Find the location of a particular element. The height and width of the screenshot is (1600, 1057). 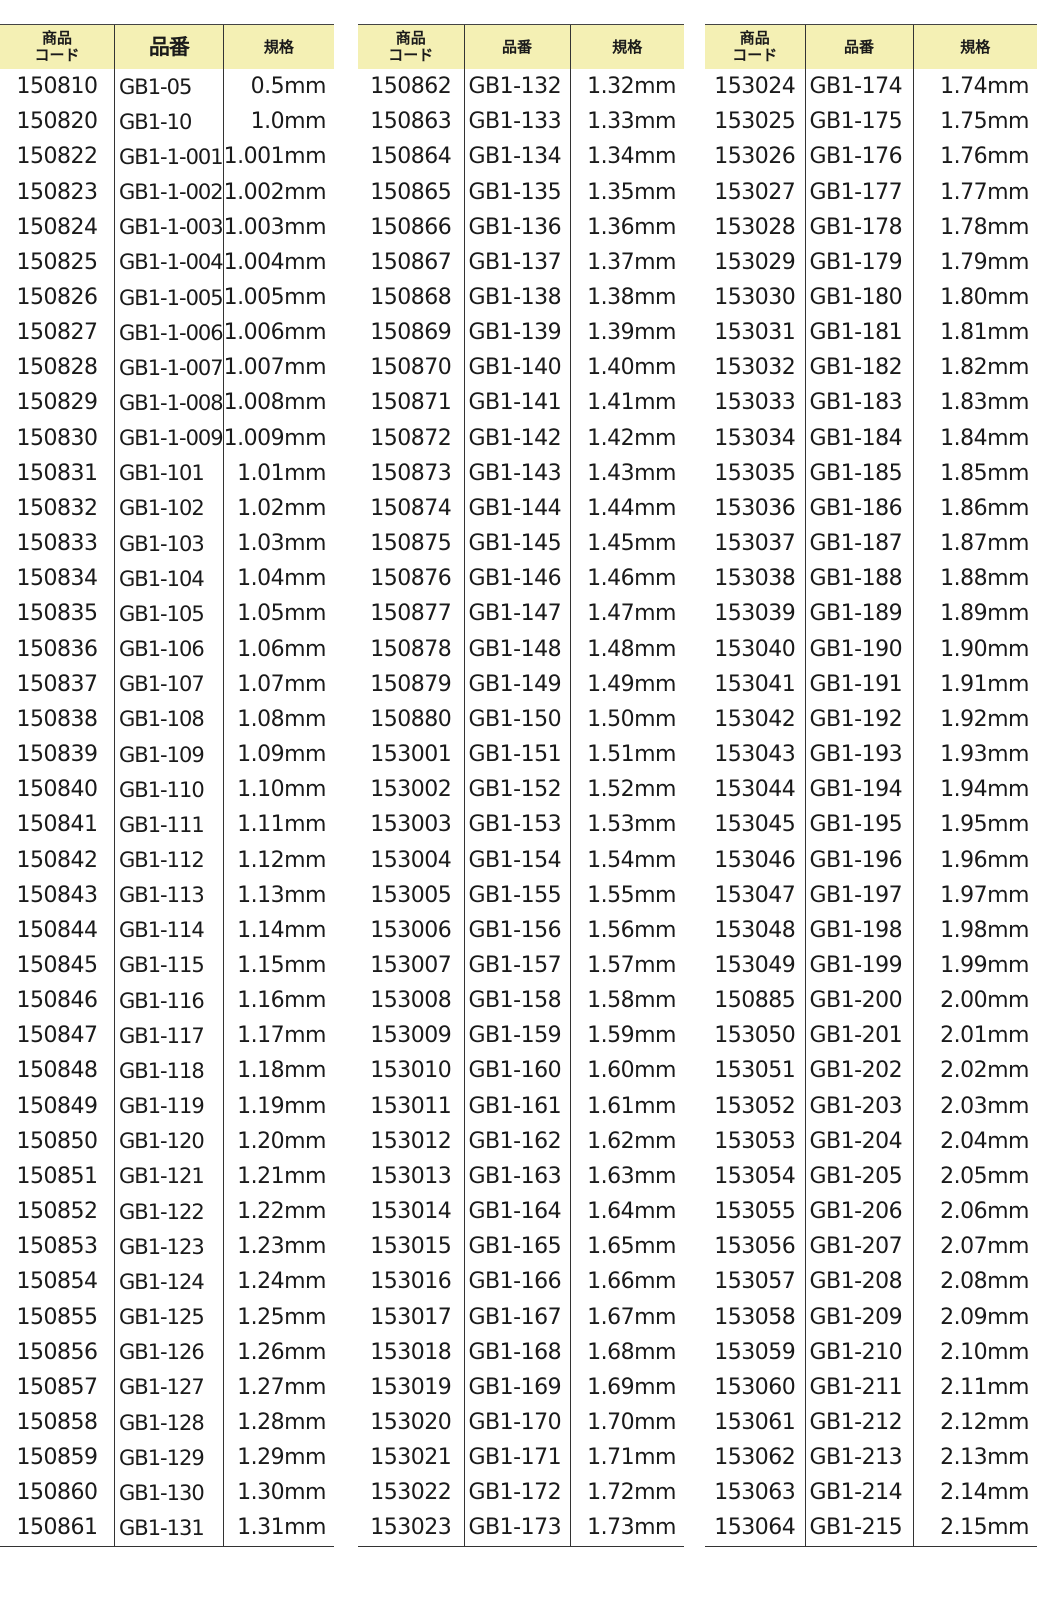

spec-cell: 1.40mm is located at coordinates (626, 368).